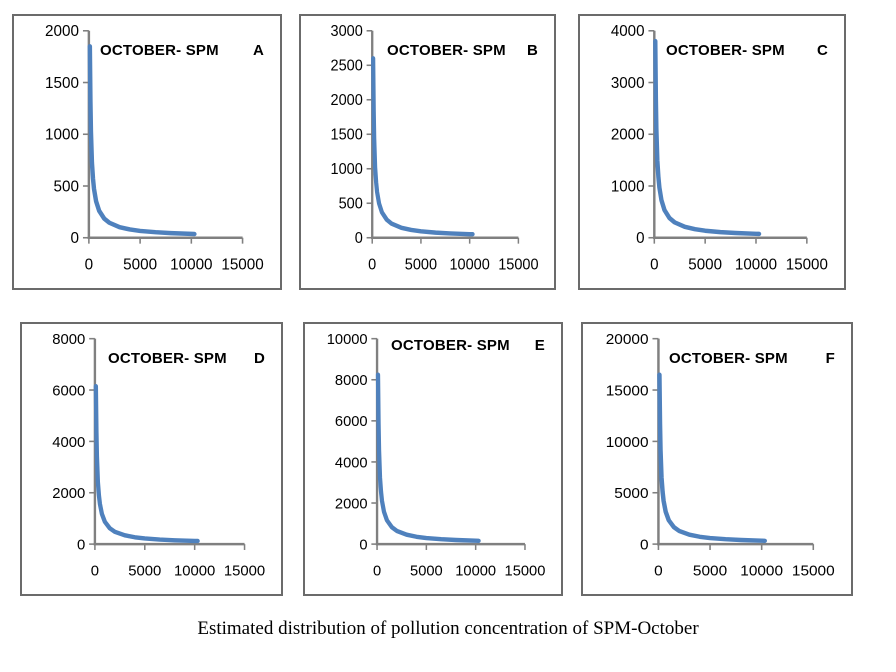 This screenshot has width=896, height=672. I want to click on chart-title-f: OCTOBER- SPM F, so click(752, 358).